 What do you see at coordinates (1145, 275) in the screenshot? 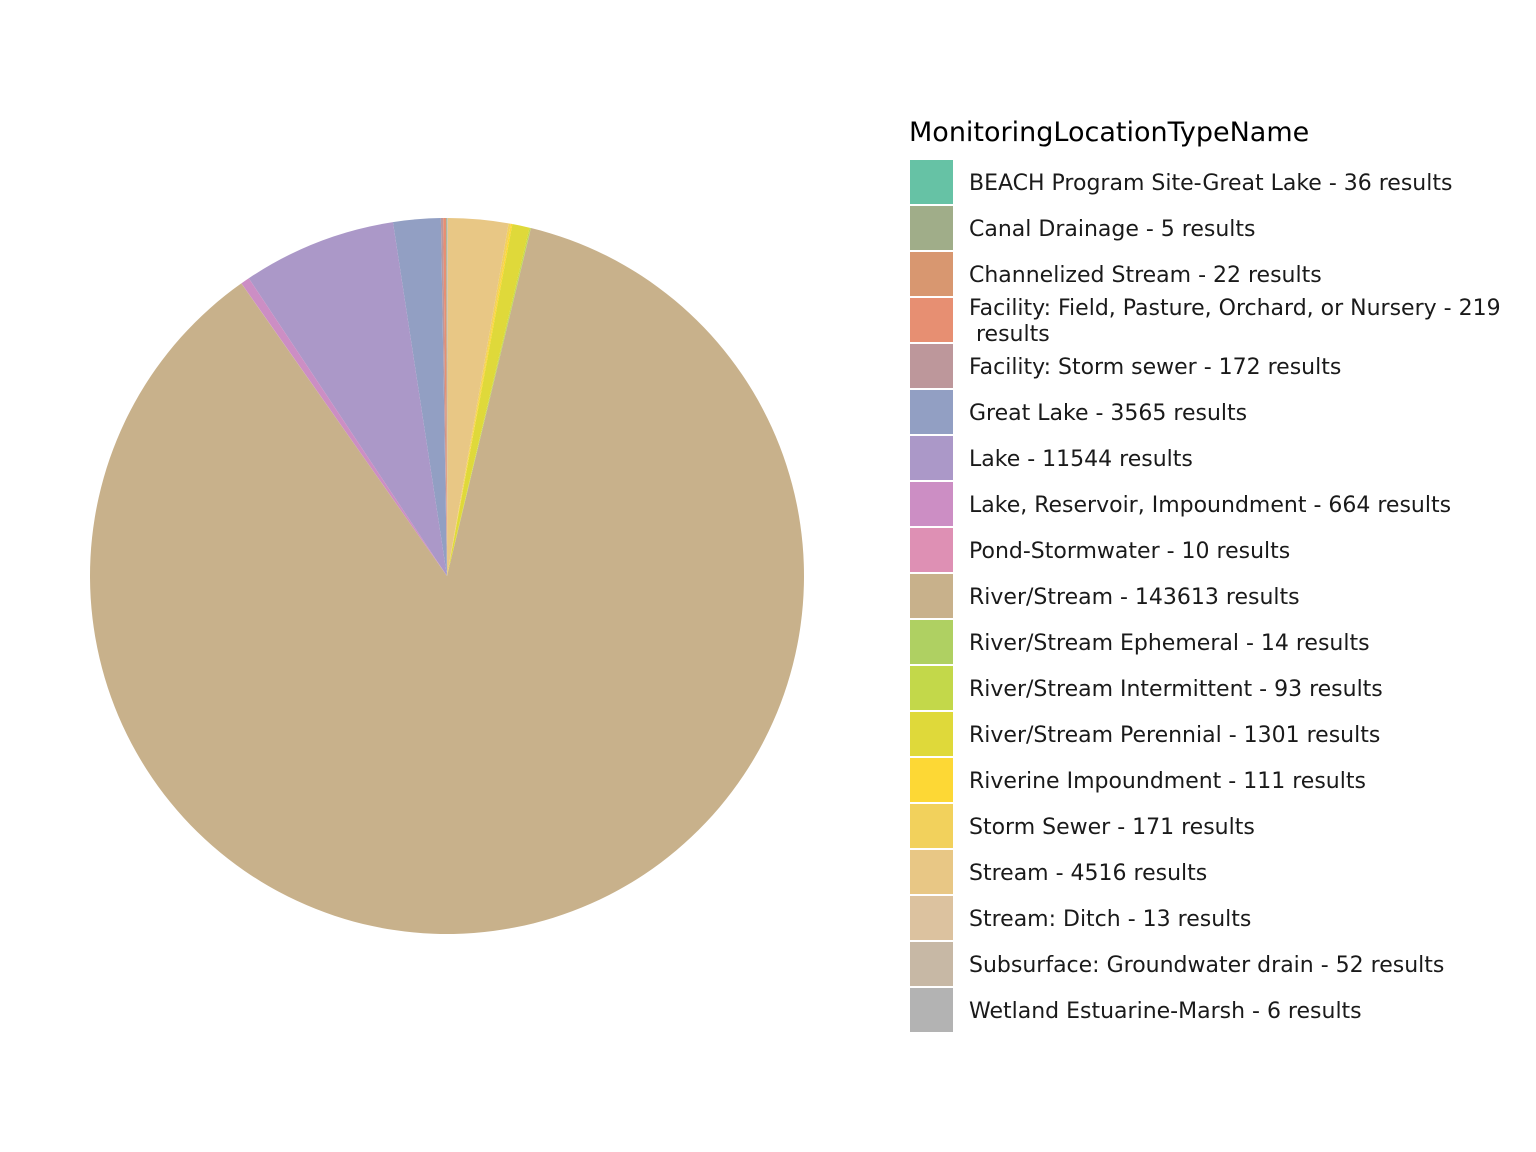
I see `legend-label-2: Channelized Stream - 22 results` at bounding box center [1145, 275].